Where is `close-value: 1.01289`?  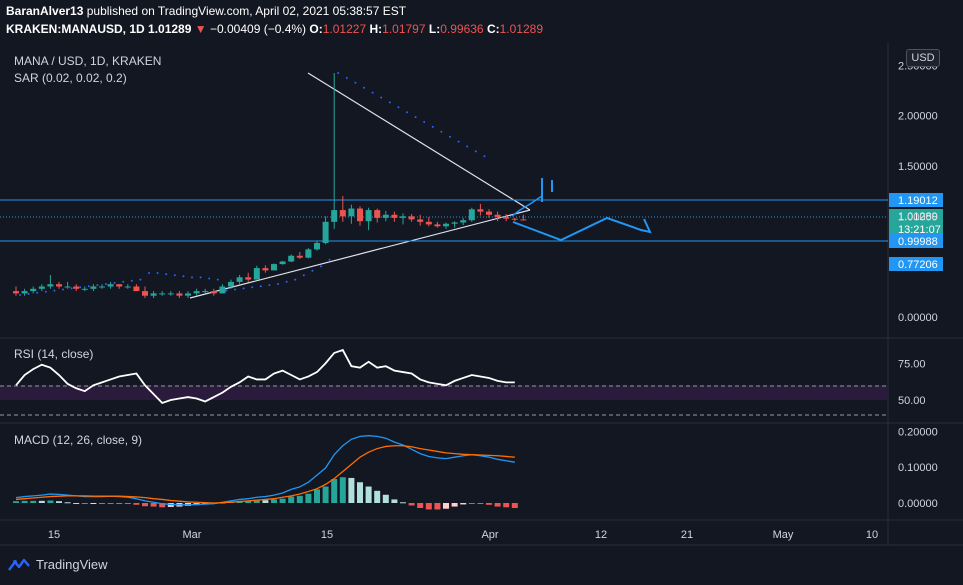 close-value: 1.01289 is located at coordinates (521, 29).